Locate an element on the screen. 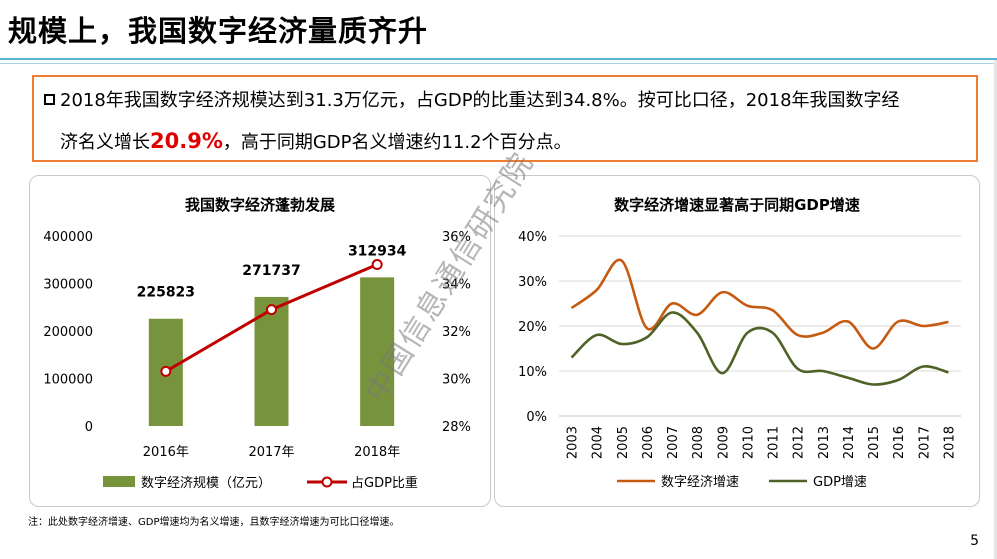 The image size is (997, 559). legend-line-marker is located at coordinates (327, 482).